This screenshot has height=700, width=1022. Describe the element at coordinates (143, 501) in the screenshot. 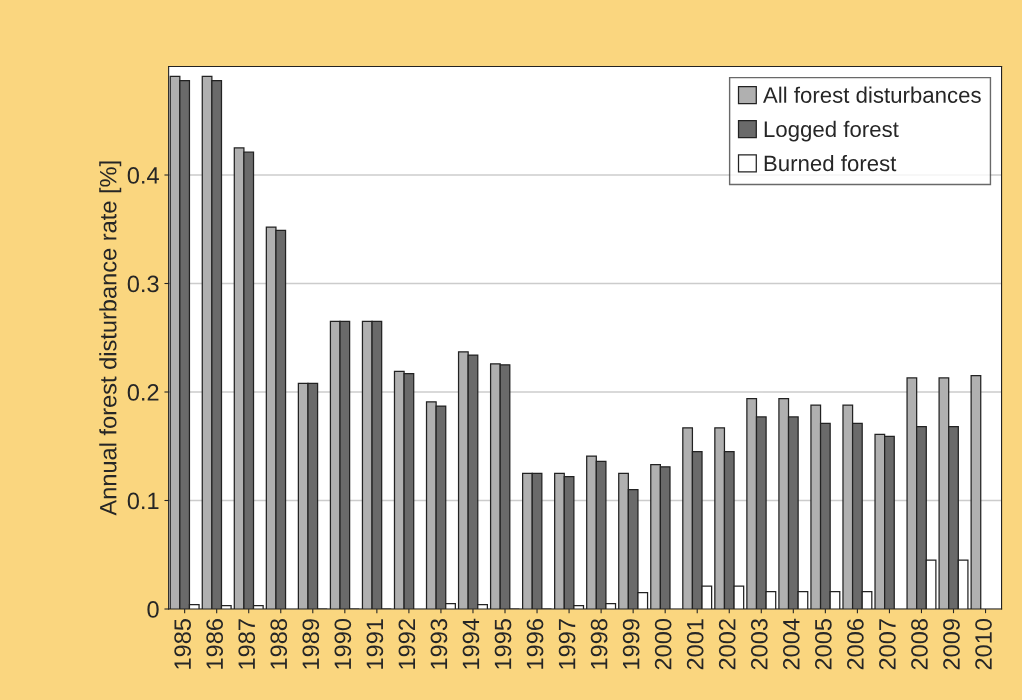

I see `y-tick-label: 0.1` at that location.